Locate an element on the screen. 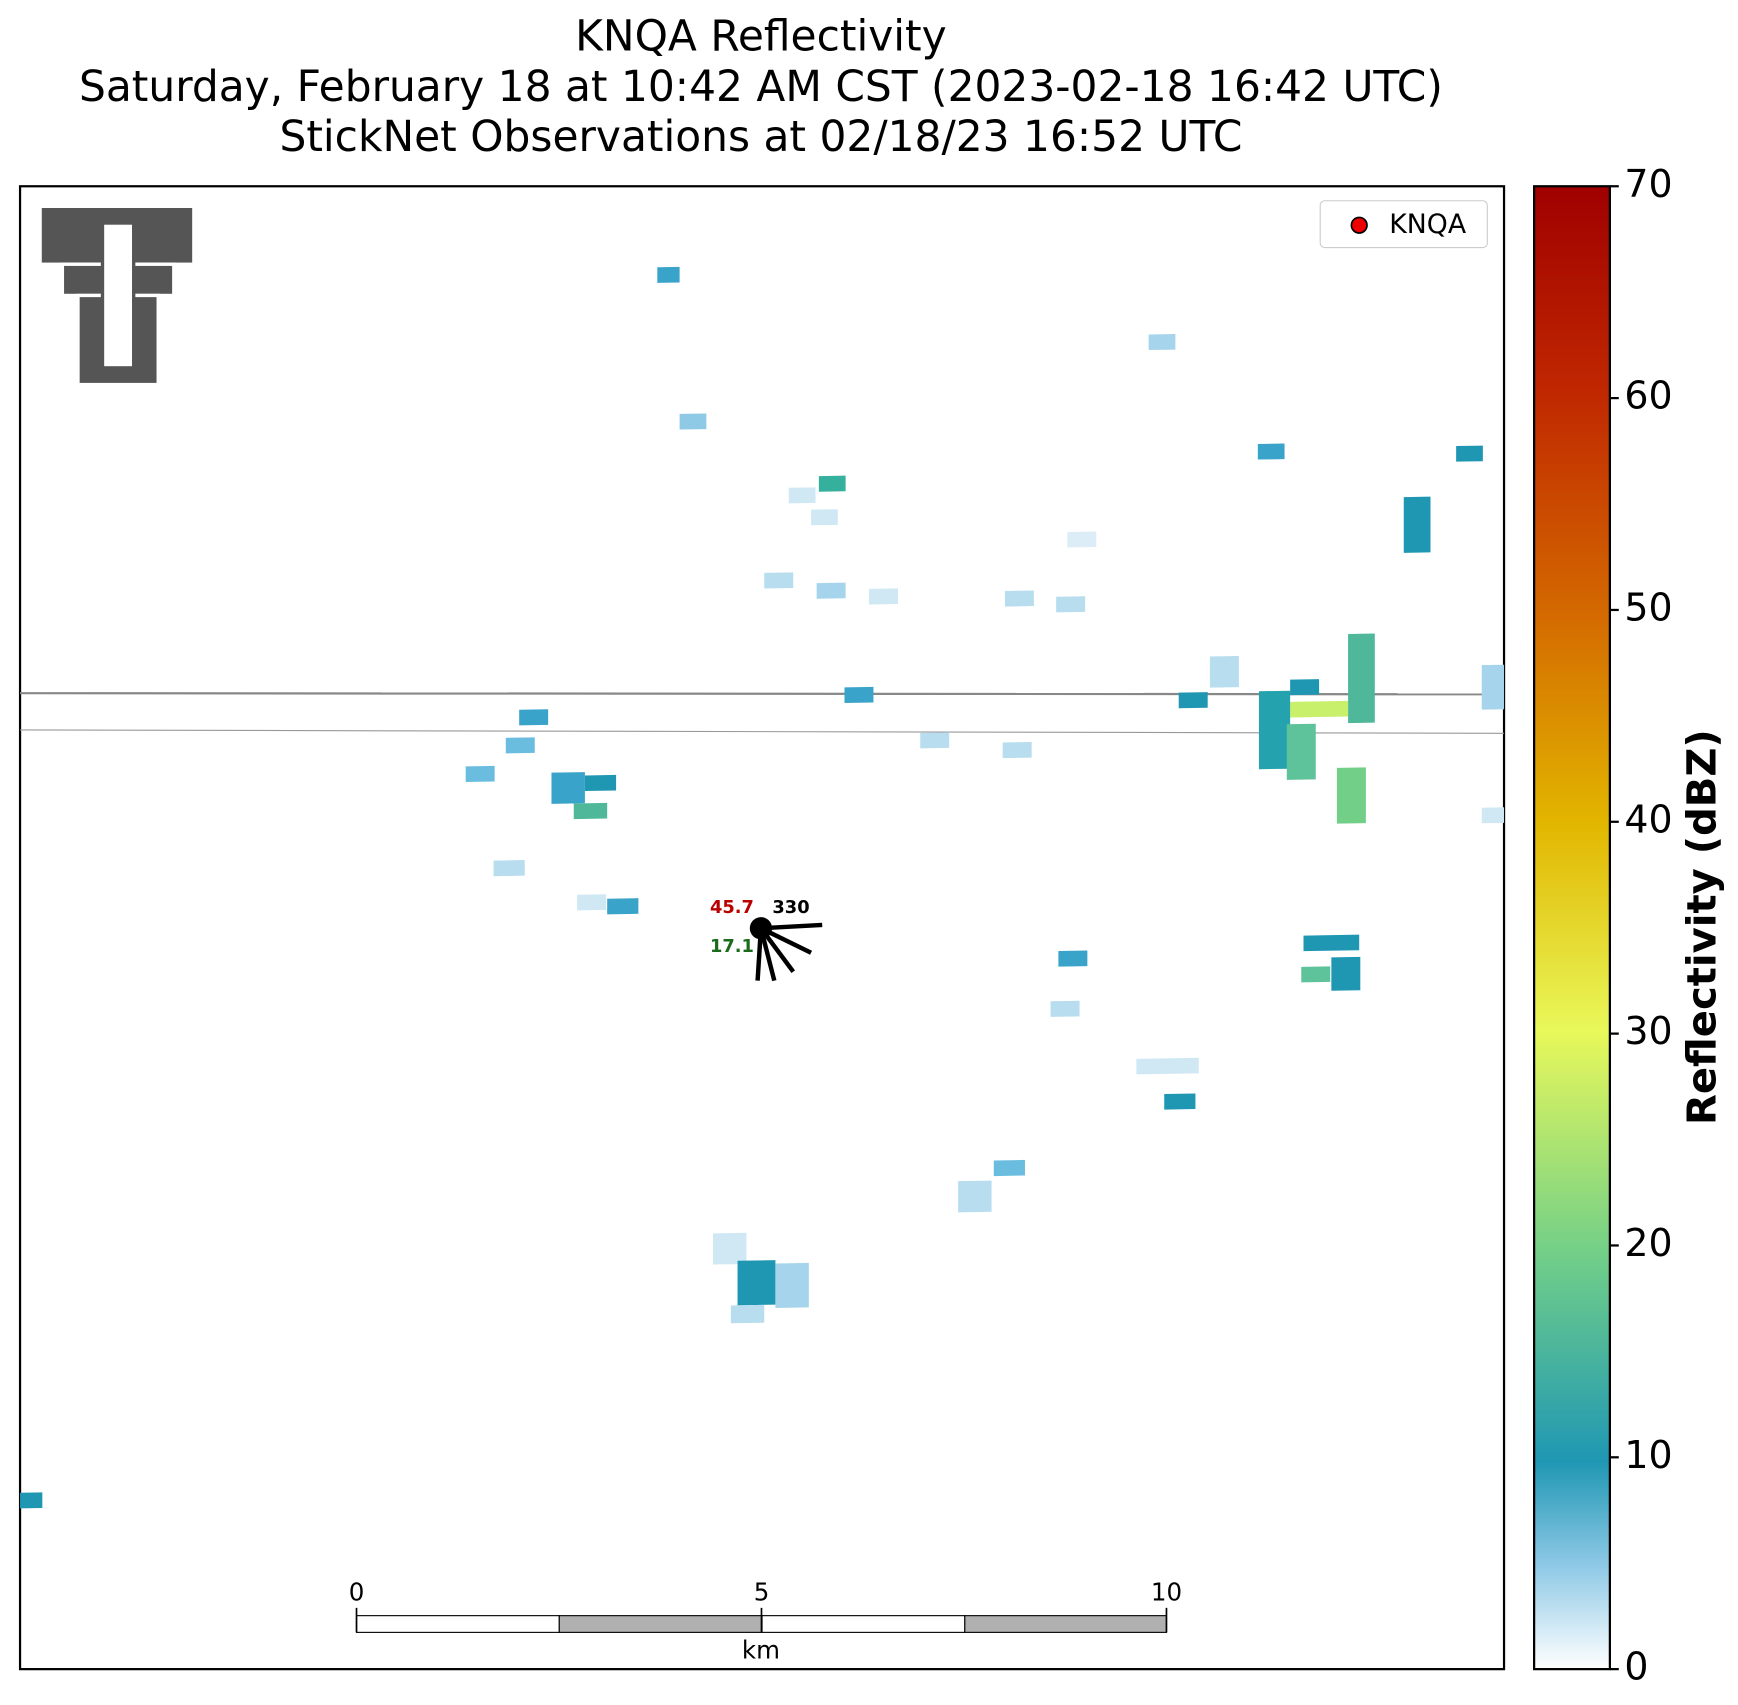 The height and width of the screenshot is (1705, 1738). colorbar-tick-label: 40 is located at coordinates (1648, 819).